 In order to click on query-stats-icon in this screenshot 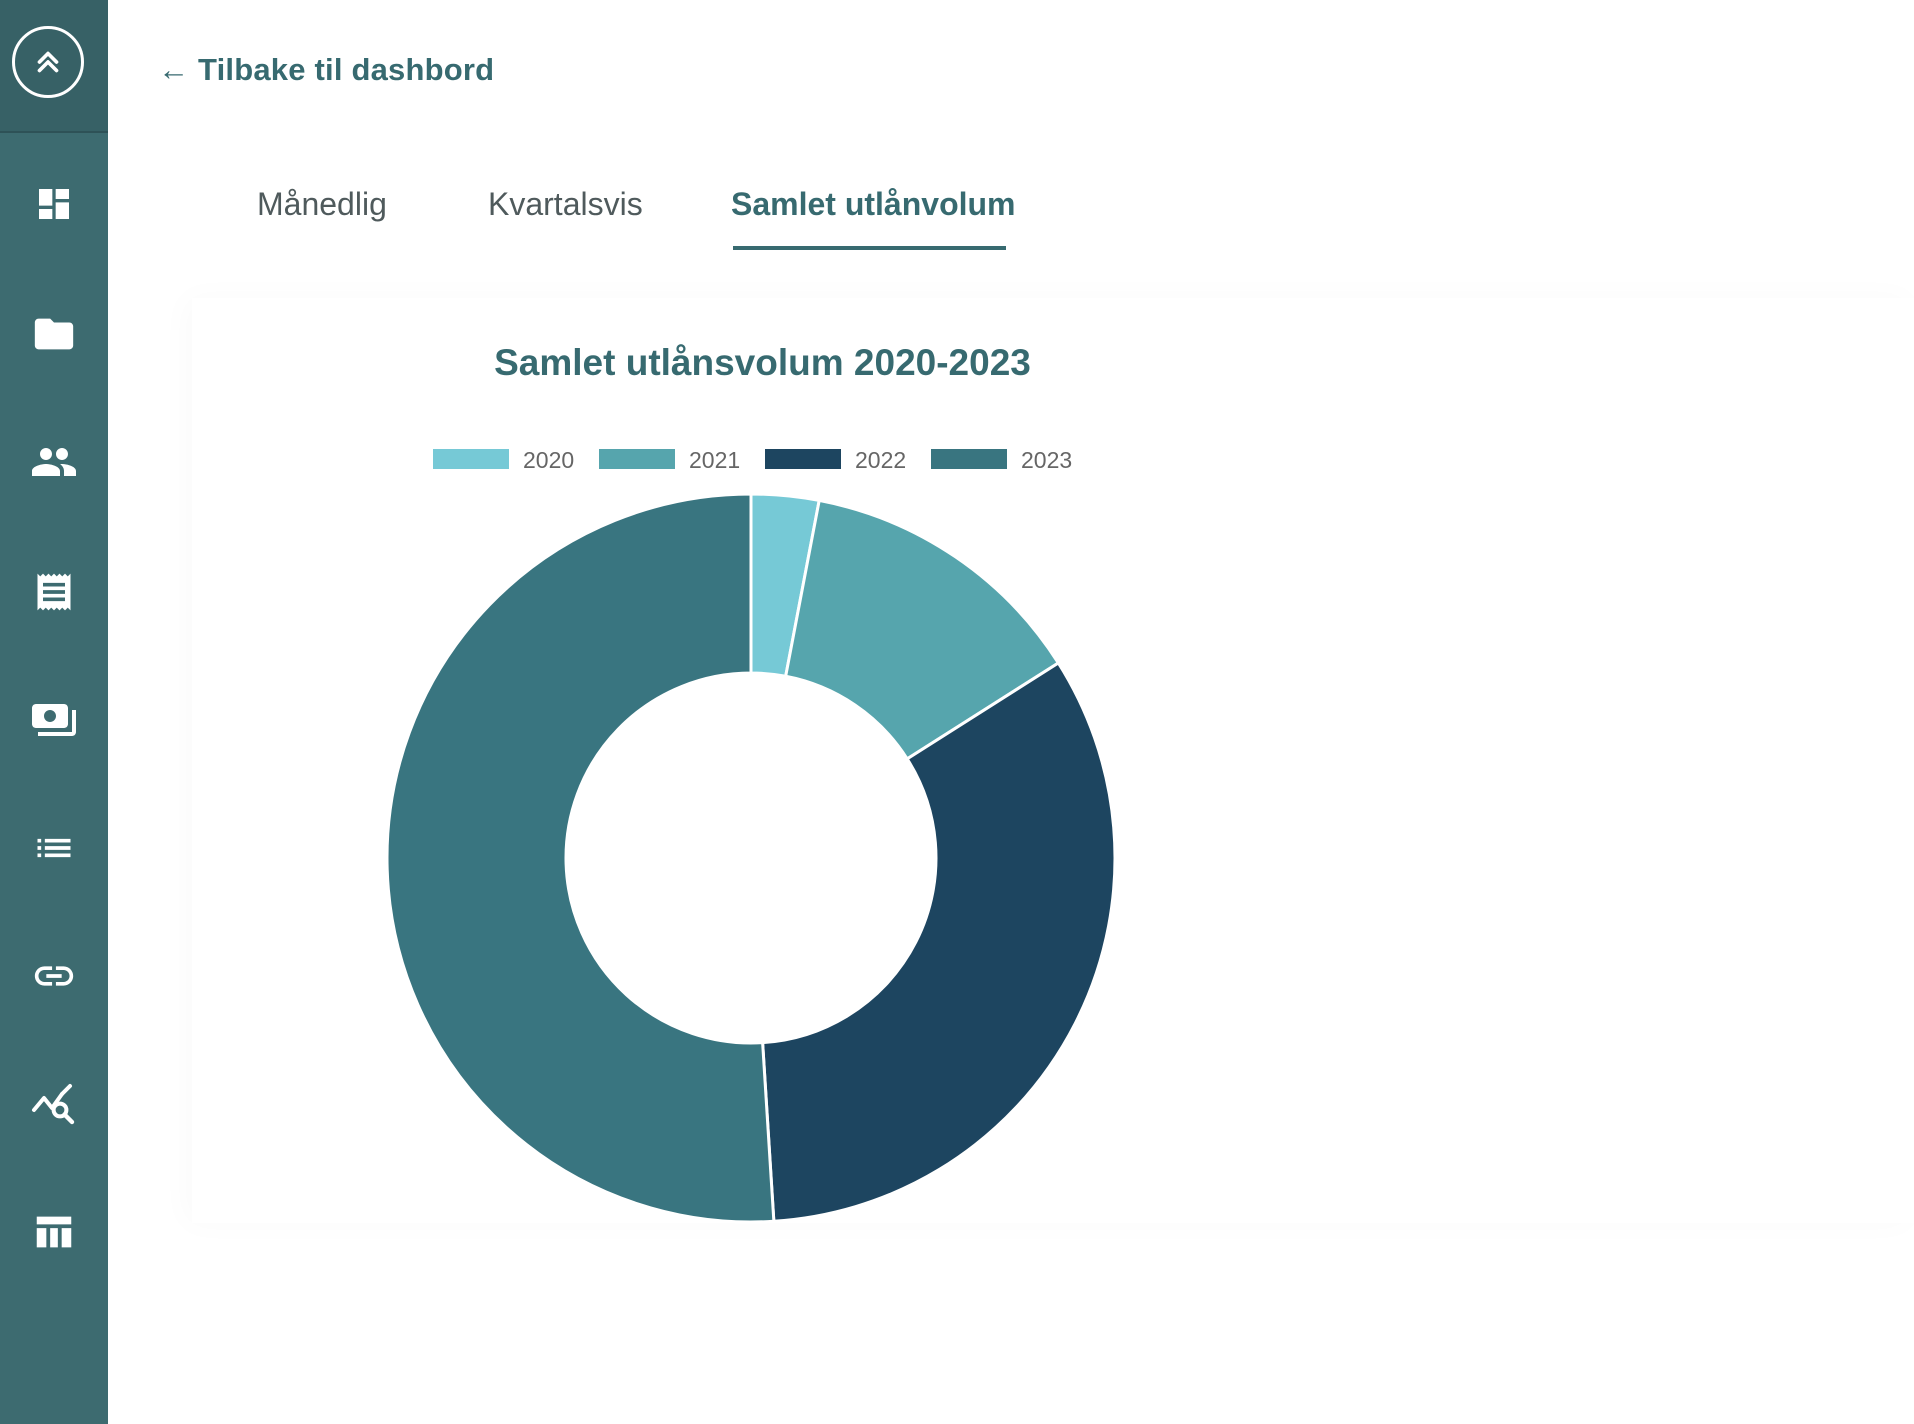, I will do `click(53, 1104)`.